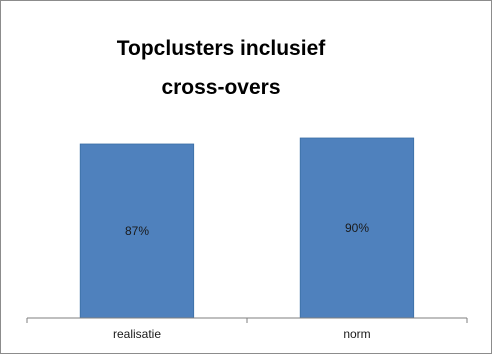 Image resolution: width=492 pixels, height=354 pixels. I want to click on bar-realisatie, so click(137, 231).